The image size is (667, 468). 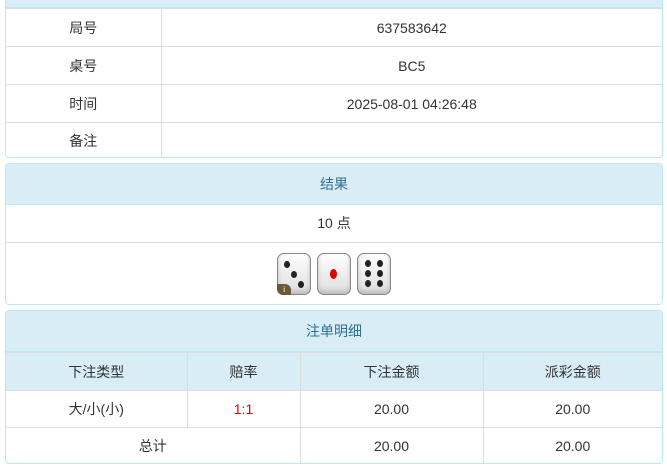 What do you see at coordinates (97, 371) in the screenshot?
I see `header-bet-type: 下注类型` at bounding box center [97, 371].